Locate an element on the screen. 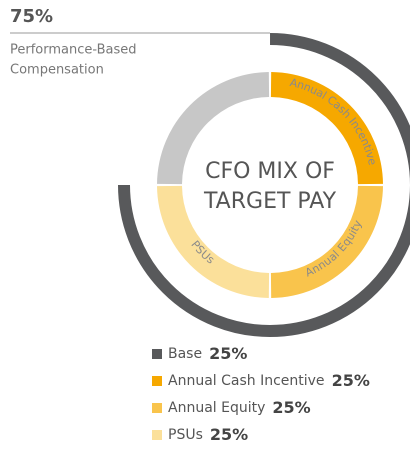  legend-label: Base is located at coordinates (185, 353).